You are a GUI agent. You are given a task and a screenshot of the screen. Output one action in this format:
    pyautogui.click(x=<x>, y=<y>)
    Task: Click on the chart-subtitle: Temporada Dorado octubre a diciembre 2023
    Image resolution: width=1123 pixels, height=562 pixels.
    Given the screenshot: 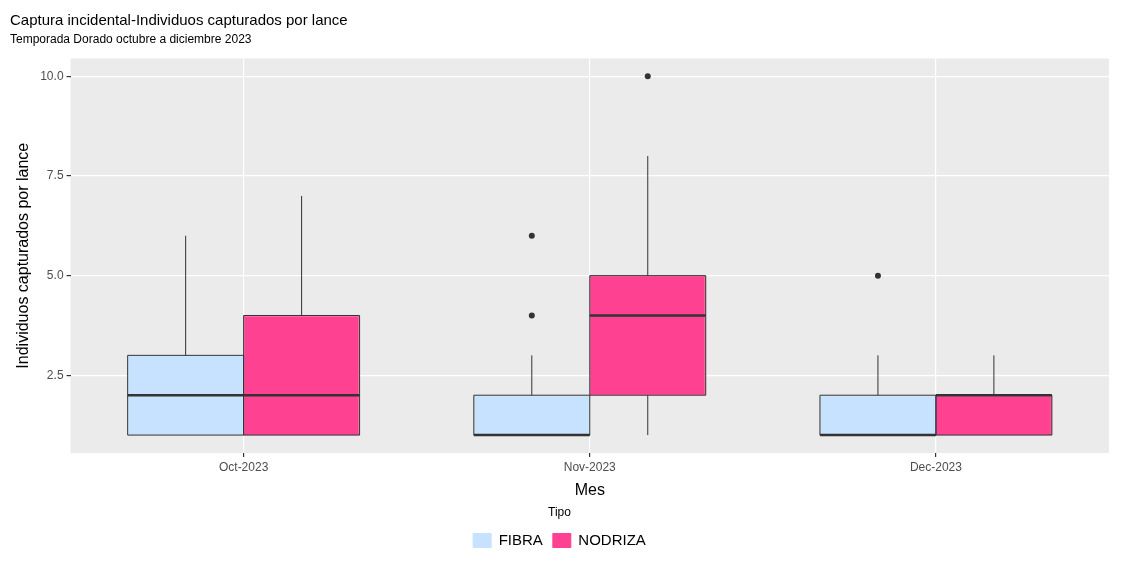 What is the action you would take?
    pyautogui.click(x=131, y=38)
    